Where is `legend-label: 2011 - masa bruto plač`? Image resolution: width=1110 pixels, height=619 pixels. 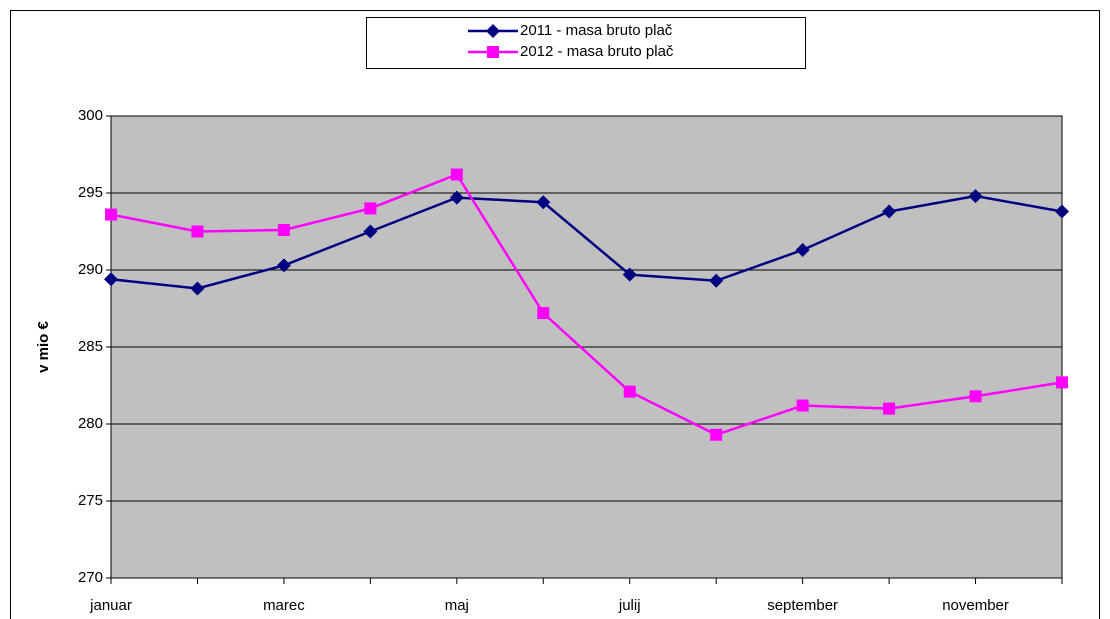 legend-label: 2011 - masa bruto plač is located at coordinates (596, 30).